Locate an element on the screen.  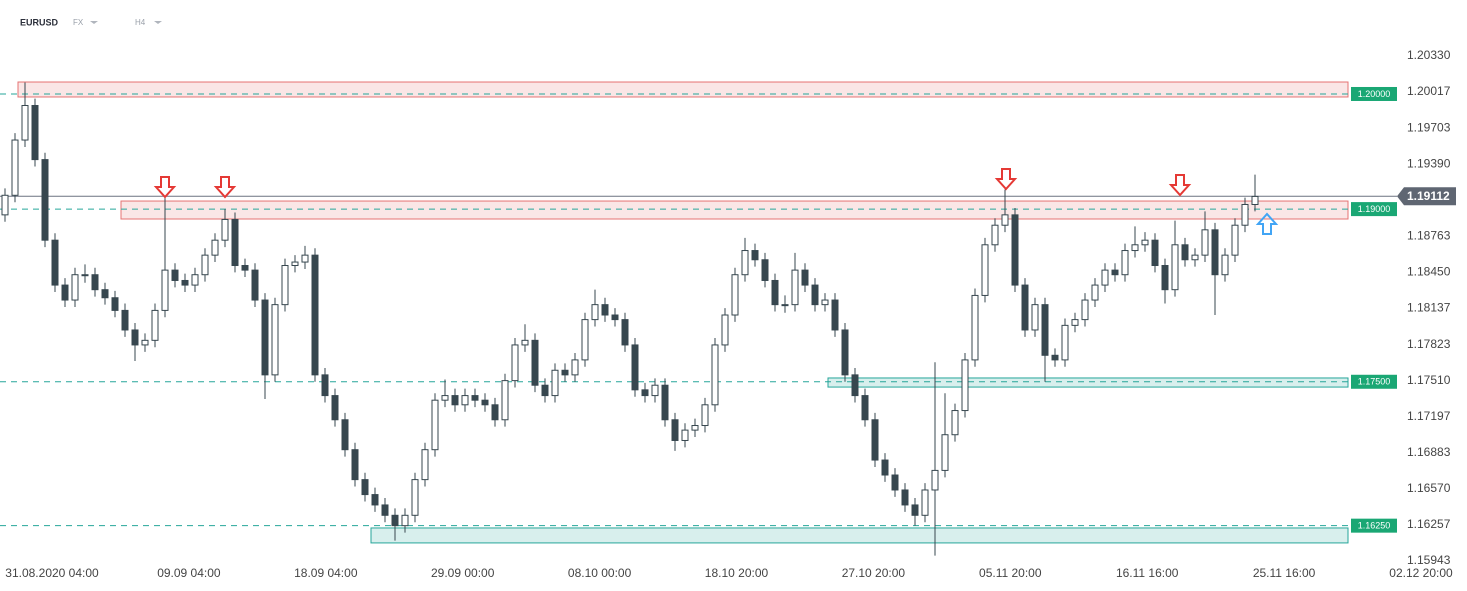
x-tick-label: 18.10 20:00 is located at coordinates (737, 573).